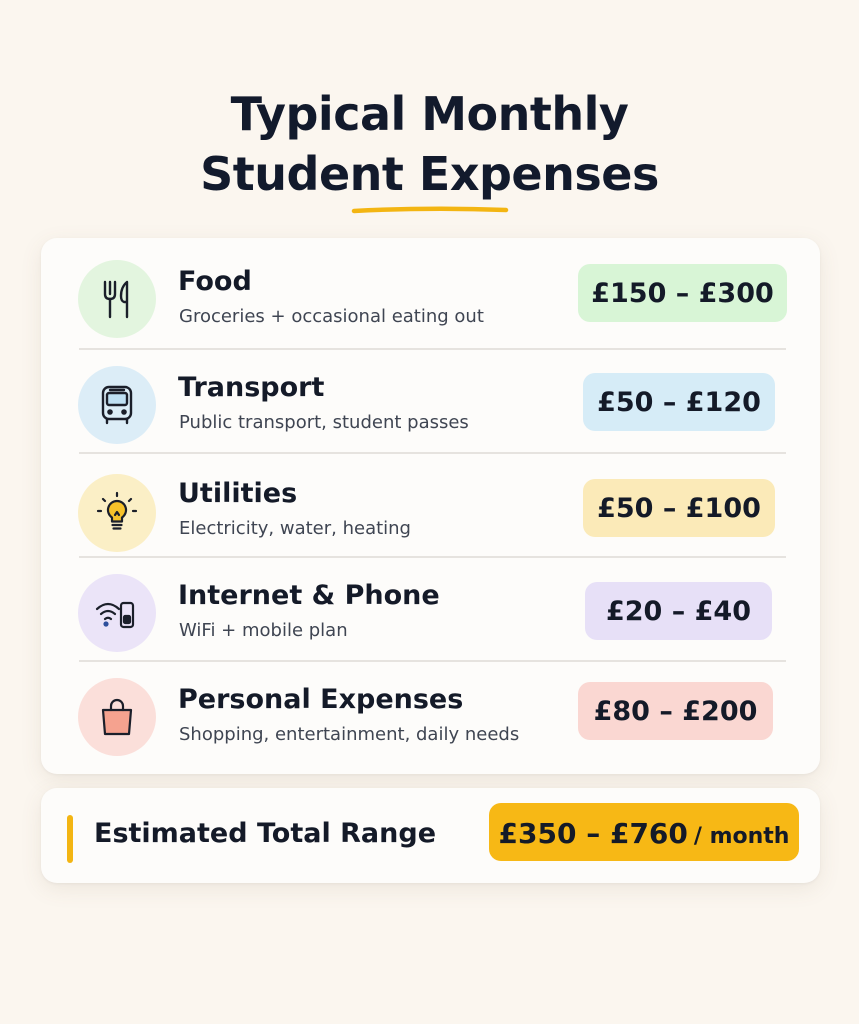 This screenshot has height=1024, width=859. Describe the element at coordinates (265, 833) in the screenshot. I see `total-label: Estimated Total Range` at that location.